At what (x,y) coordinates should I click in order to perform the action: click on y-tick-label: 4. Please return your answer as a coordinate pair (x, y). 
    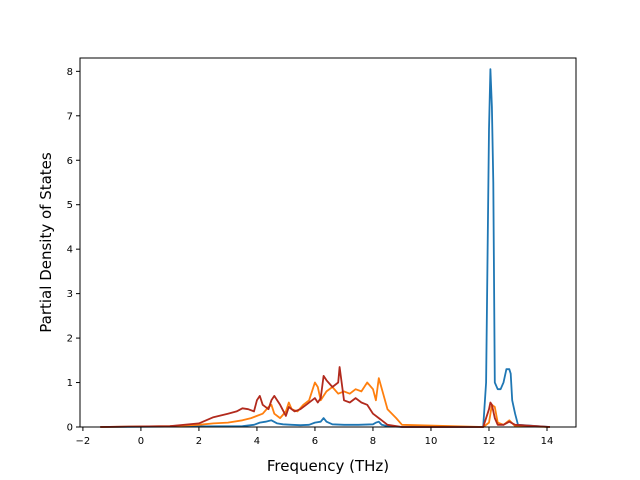
    Looking at the image, I should click on (70, 250).